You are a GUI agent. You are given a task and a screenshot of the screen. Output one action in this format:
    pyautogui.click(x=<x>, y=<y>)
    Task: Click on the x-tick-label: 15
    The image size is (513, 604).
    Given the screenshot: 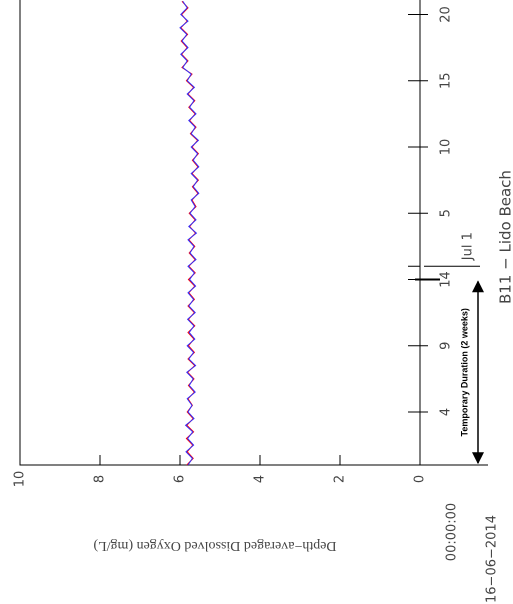 What is the action you would take?
    pyautogui.click(x=446, y=80)
    